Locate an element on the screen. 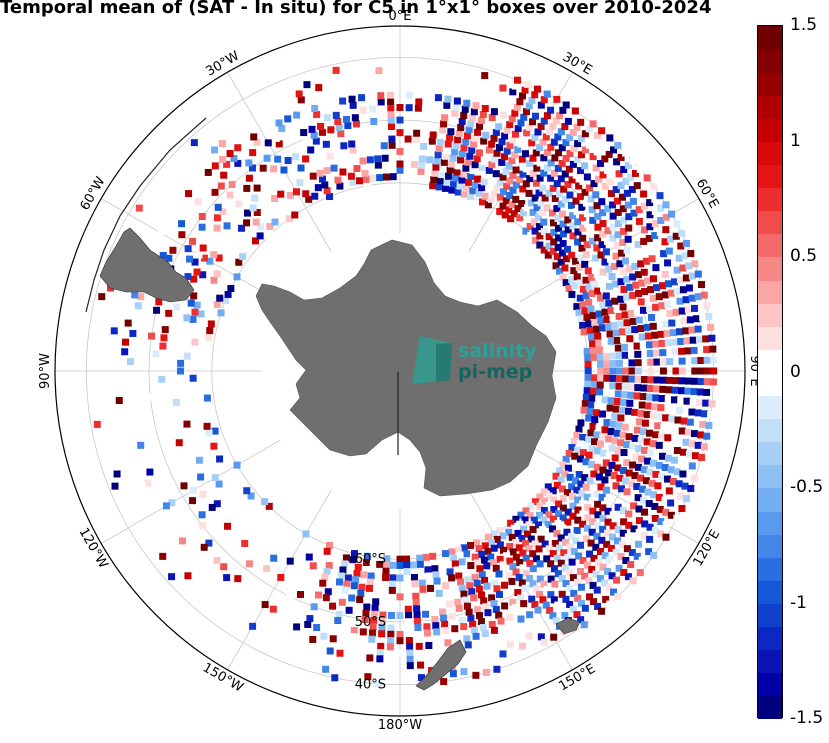 The image size is (829, 743). colorbar-tick-label: 0.5 is located at coordinates (804, 256).